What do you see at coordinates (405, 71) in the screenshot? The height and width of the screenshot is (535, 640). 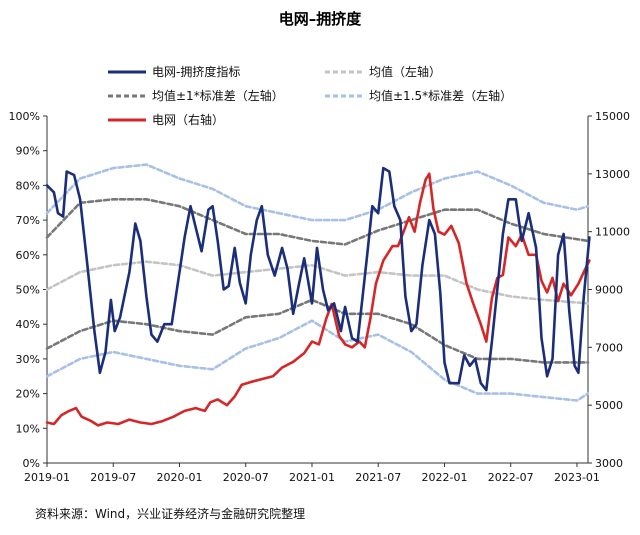 I see `legend-label: 均值（左轴）` at bounding box center [405, 71].